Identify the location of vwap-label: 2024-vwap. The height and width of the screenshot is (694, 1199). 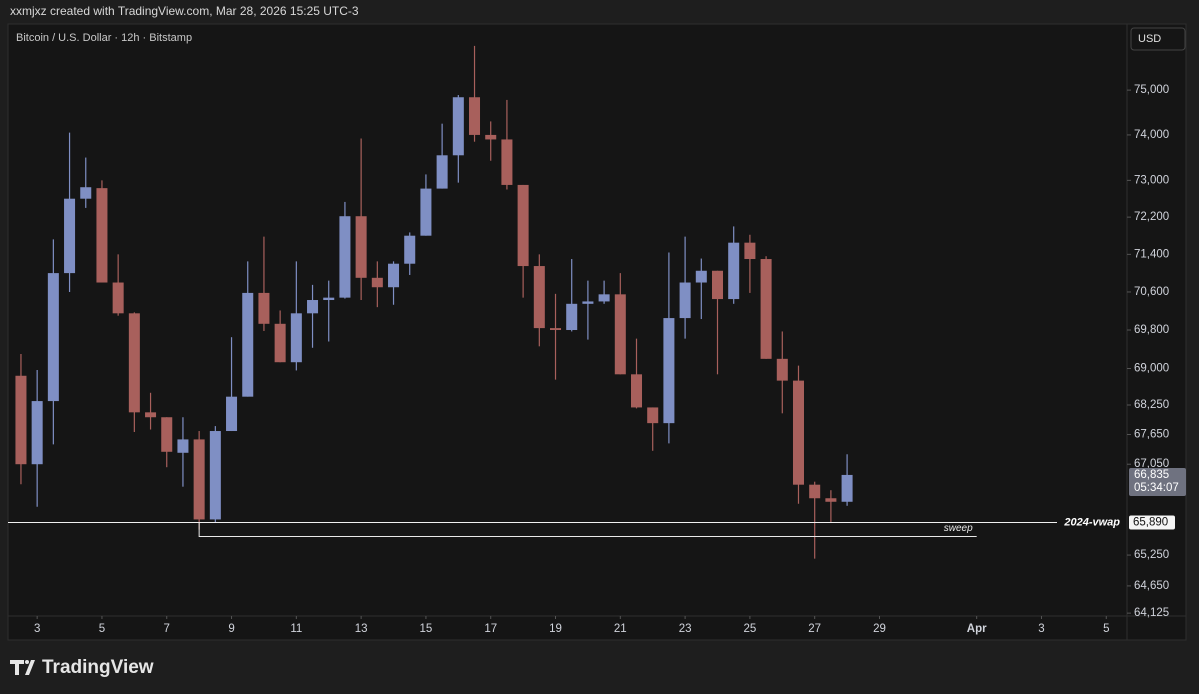
(1091, 522).